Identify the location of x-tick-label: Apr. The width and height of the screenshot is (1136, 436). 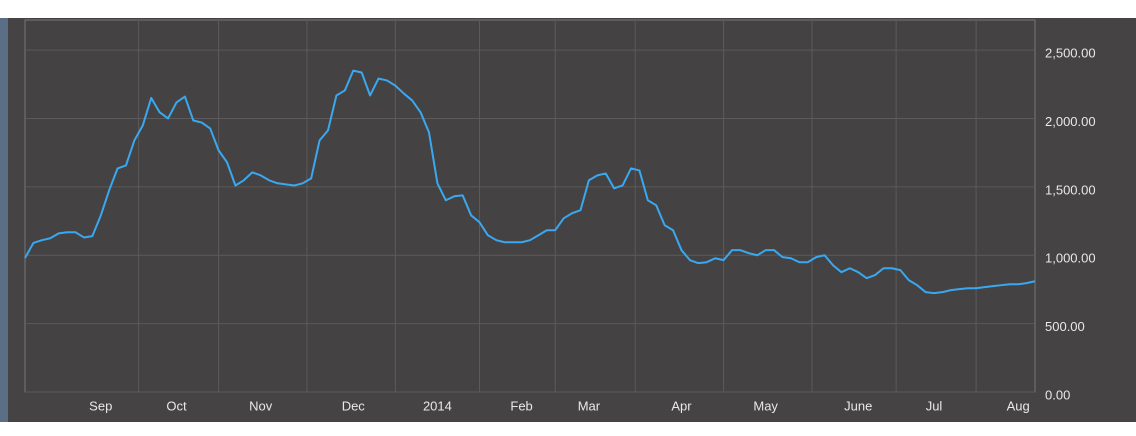
(681, 405).